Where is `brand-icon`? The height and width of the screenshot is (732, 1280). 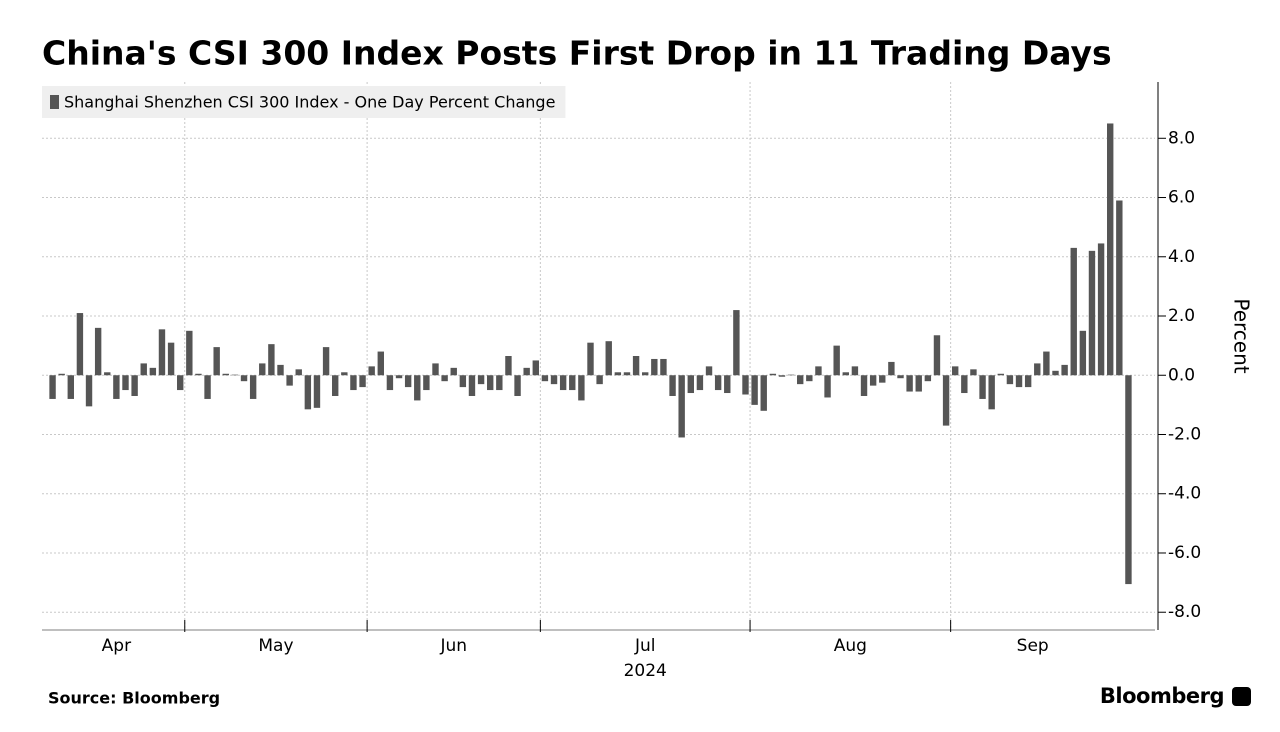
brand-icon is located at coordinates (1241, 696).